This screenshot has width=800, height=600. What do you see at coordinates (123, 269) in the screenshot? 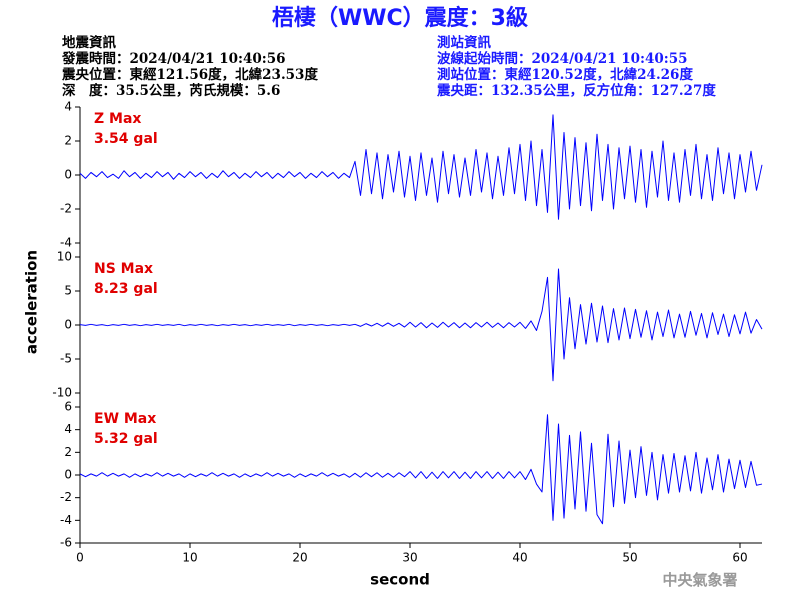
I see `annotation: NS Max` at bounding box center [123, 269].